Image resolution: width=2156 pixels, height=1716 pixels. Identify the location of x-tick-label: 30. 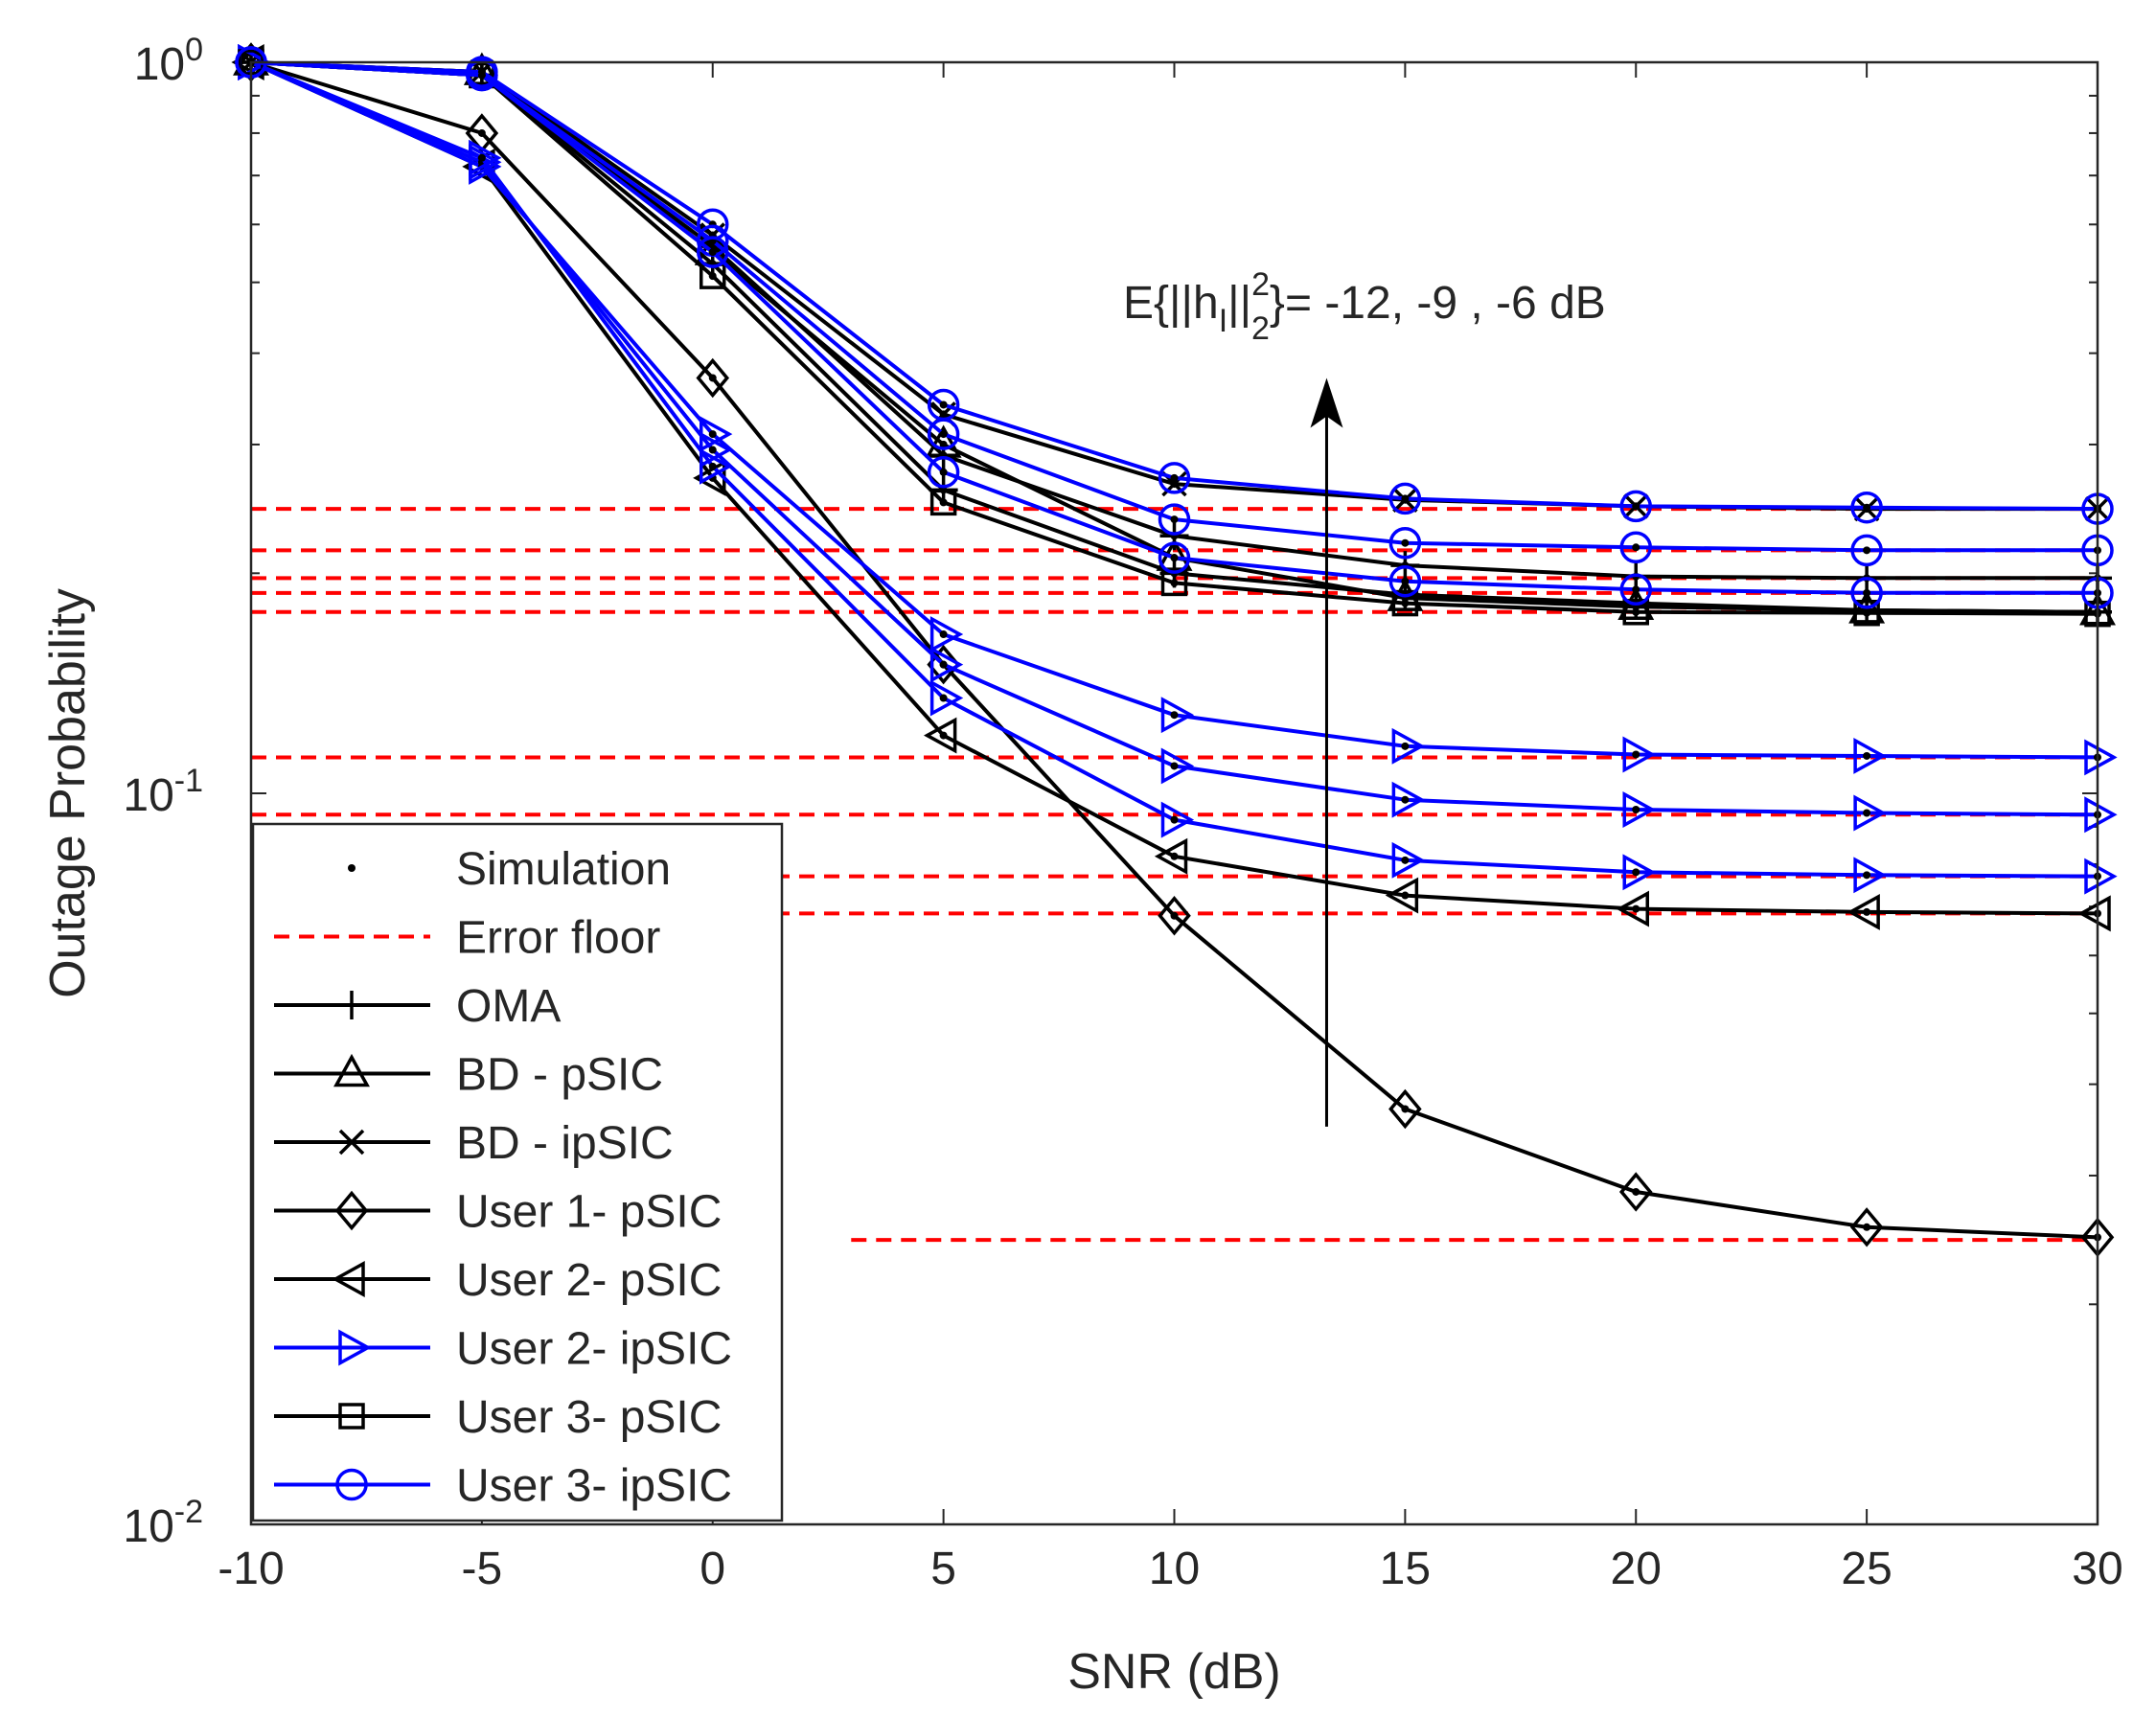
(2097, 1569).